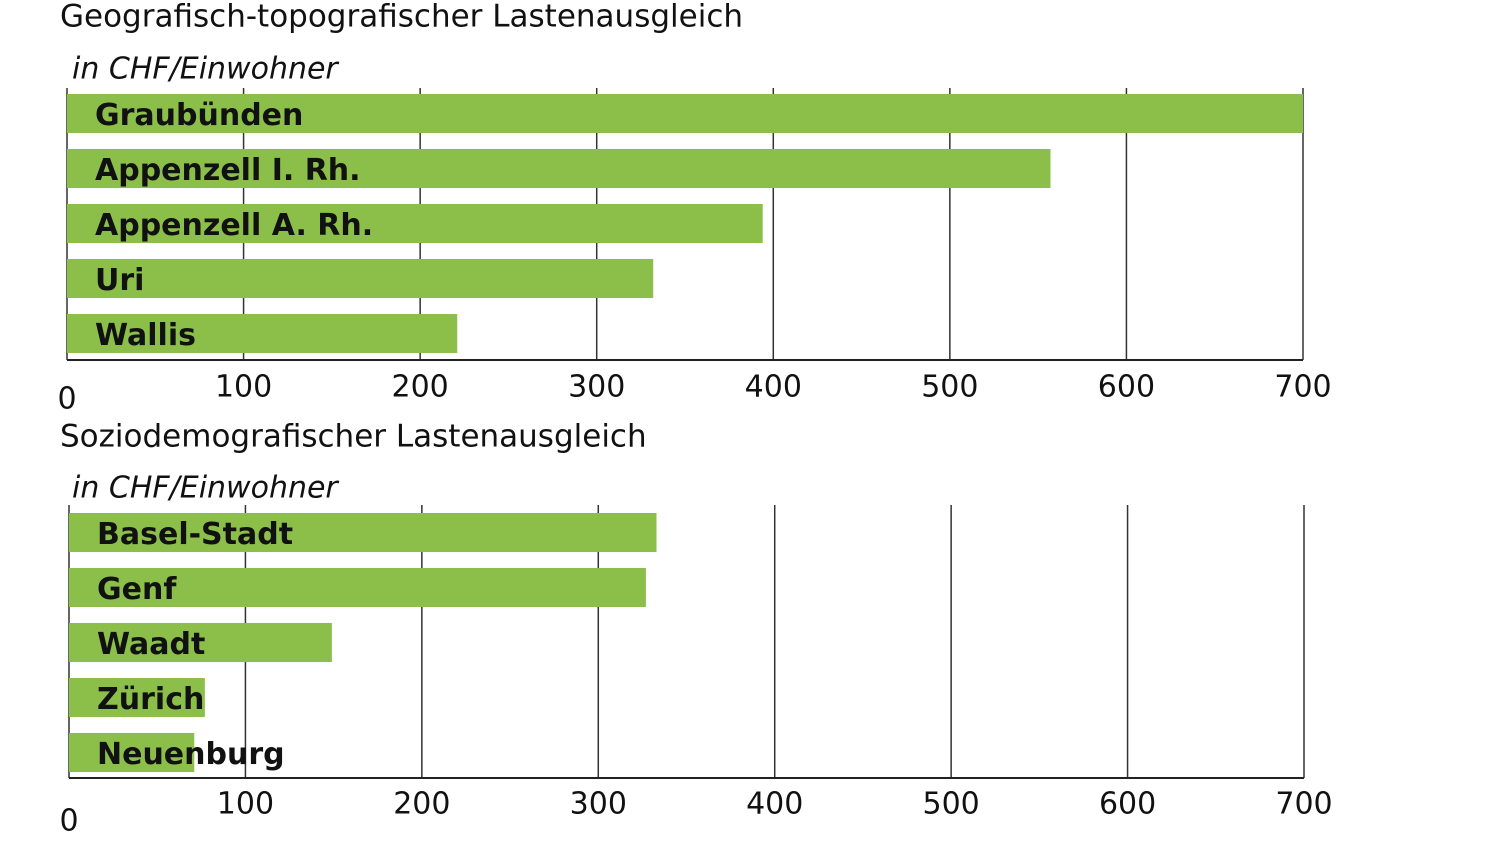  I want to click on category-label: Appenzell I. Rh., so click(228, 170).